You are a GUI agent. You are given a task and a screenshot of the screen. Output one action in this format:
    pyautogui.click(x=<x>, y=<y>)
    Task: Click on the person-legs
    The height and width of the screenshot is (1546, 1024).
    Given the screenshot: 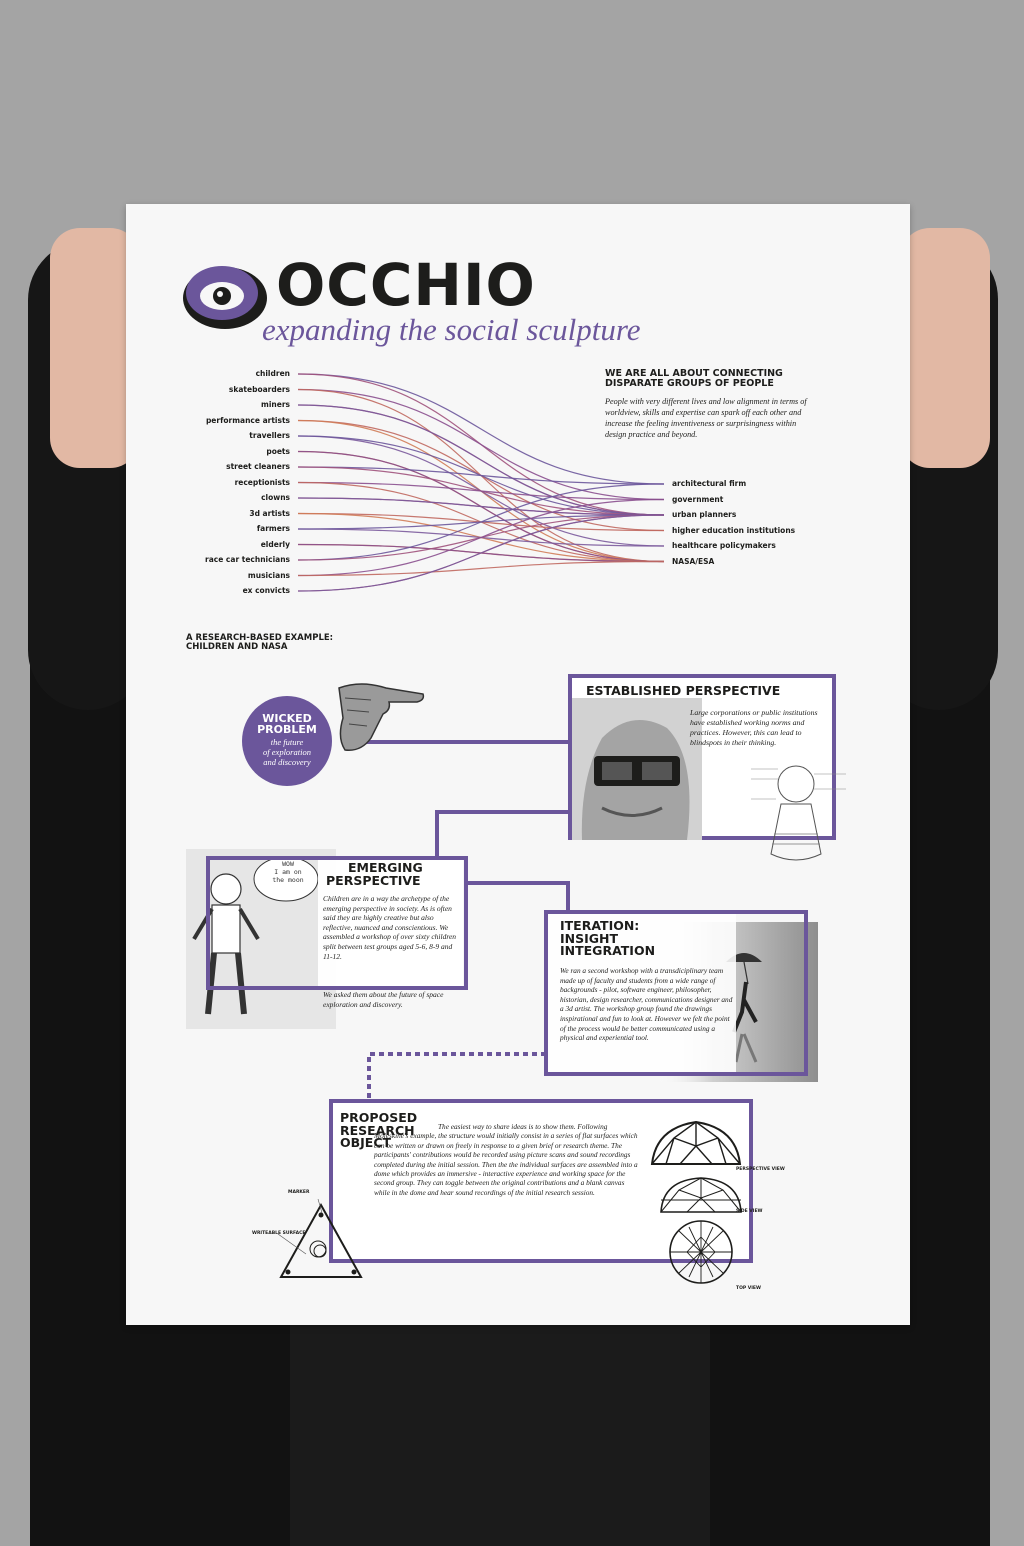 What is the action you would take?
    pyautogui.click(x=500, y=1435)
    